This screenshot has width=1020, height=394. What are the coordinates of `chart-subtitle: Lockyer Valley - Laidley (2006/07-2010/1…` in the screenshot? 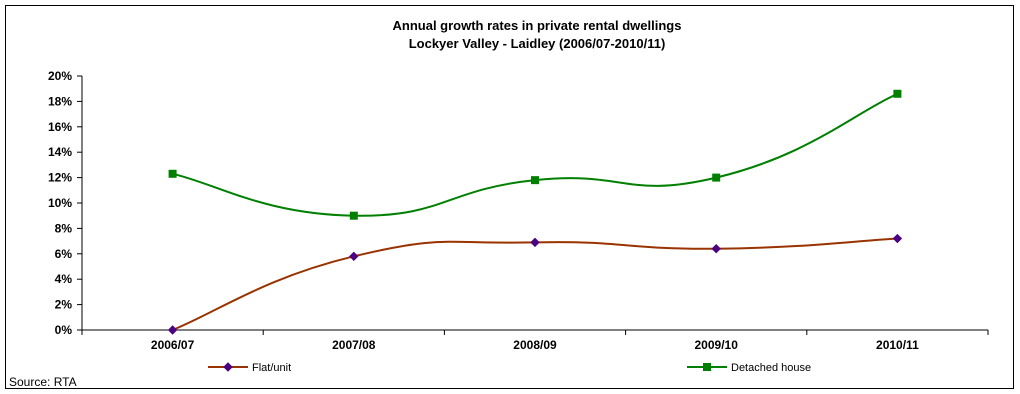 It's located at (537, 43).